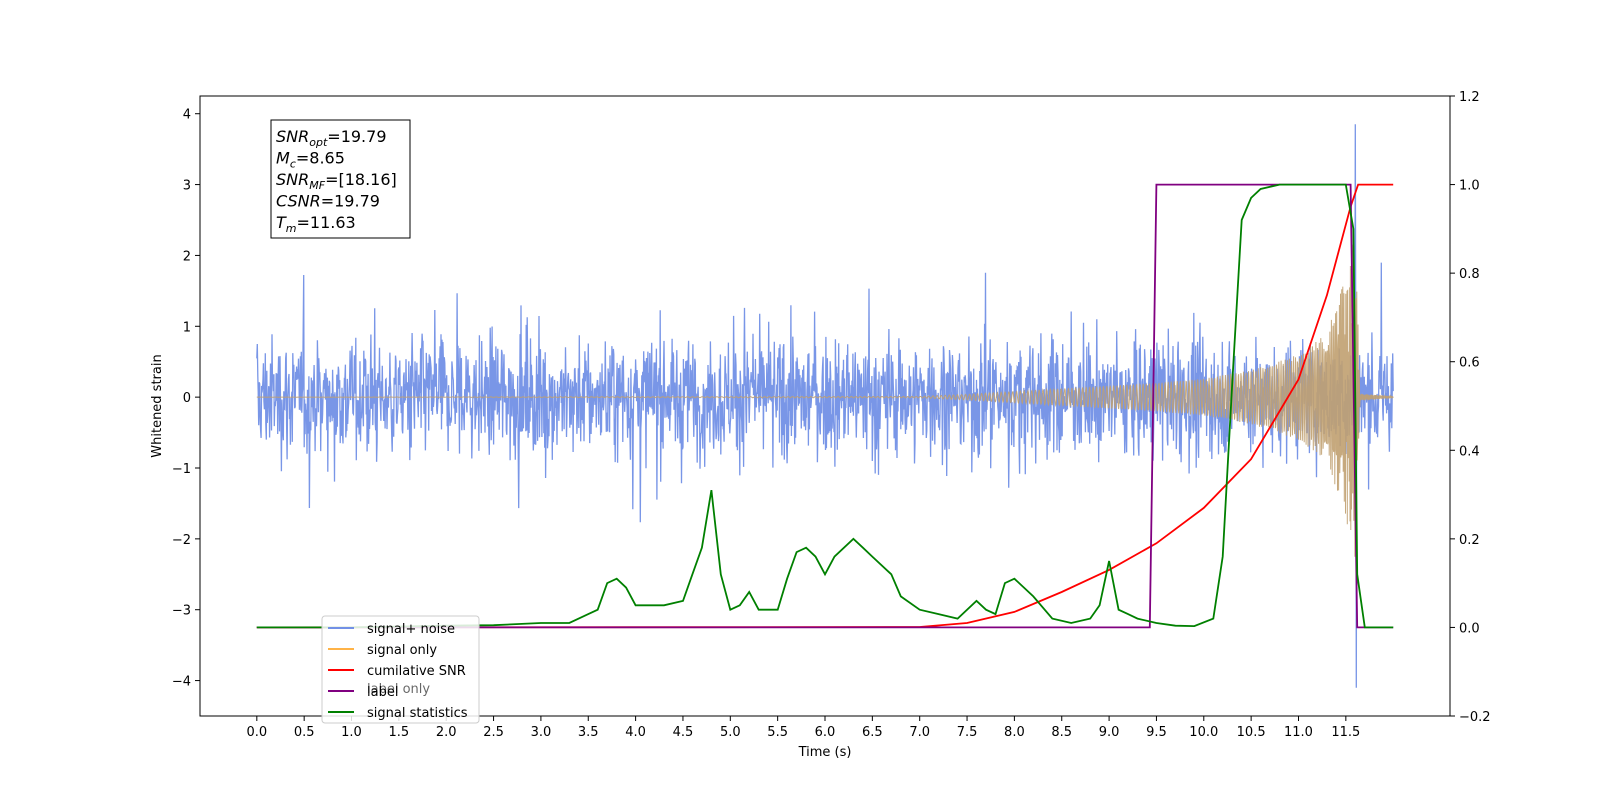 Image resolution: width=1600 pixels, height=800 pixels. What do you see at coordinates (1469, 363) in the screenshot?
I see `y-right-tick-label: 0.6` at bounding box center [1469, 363].